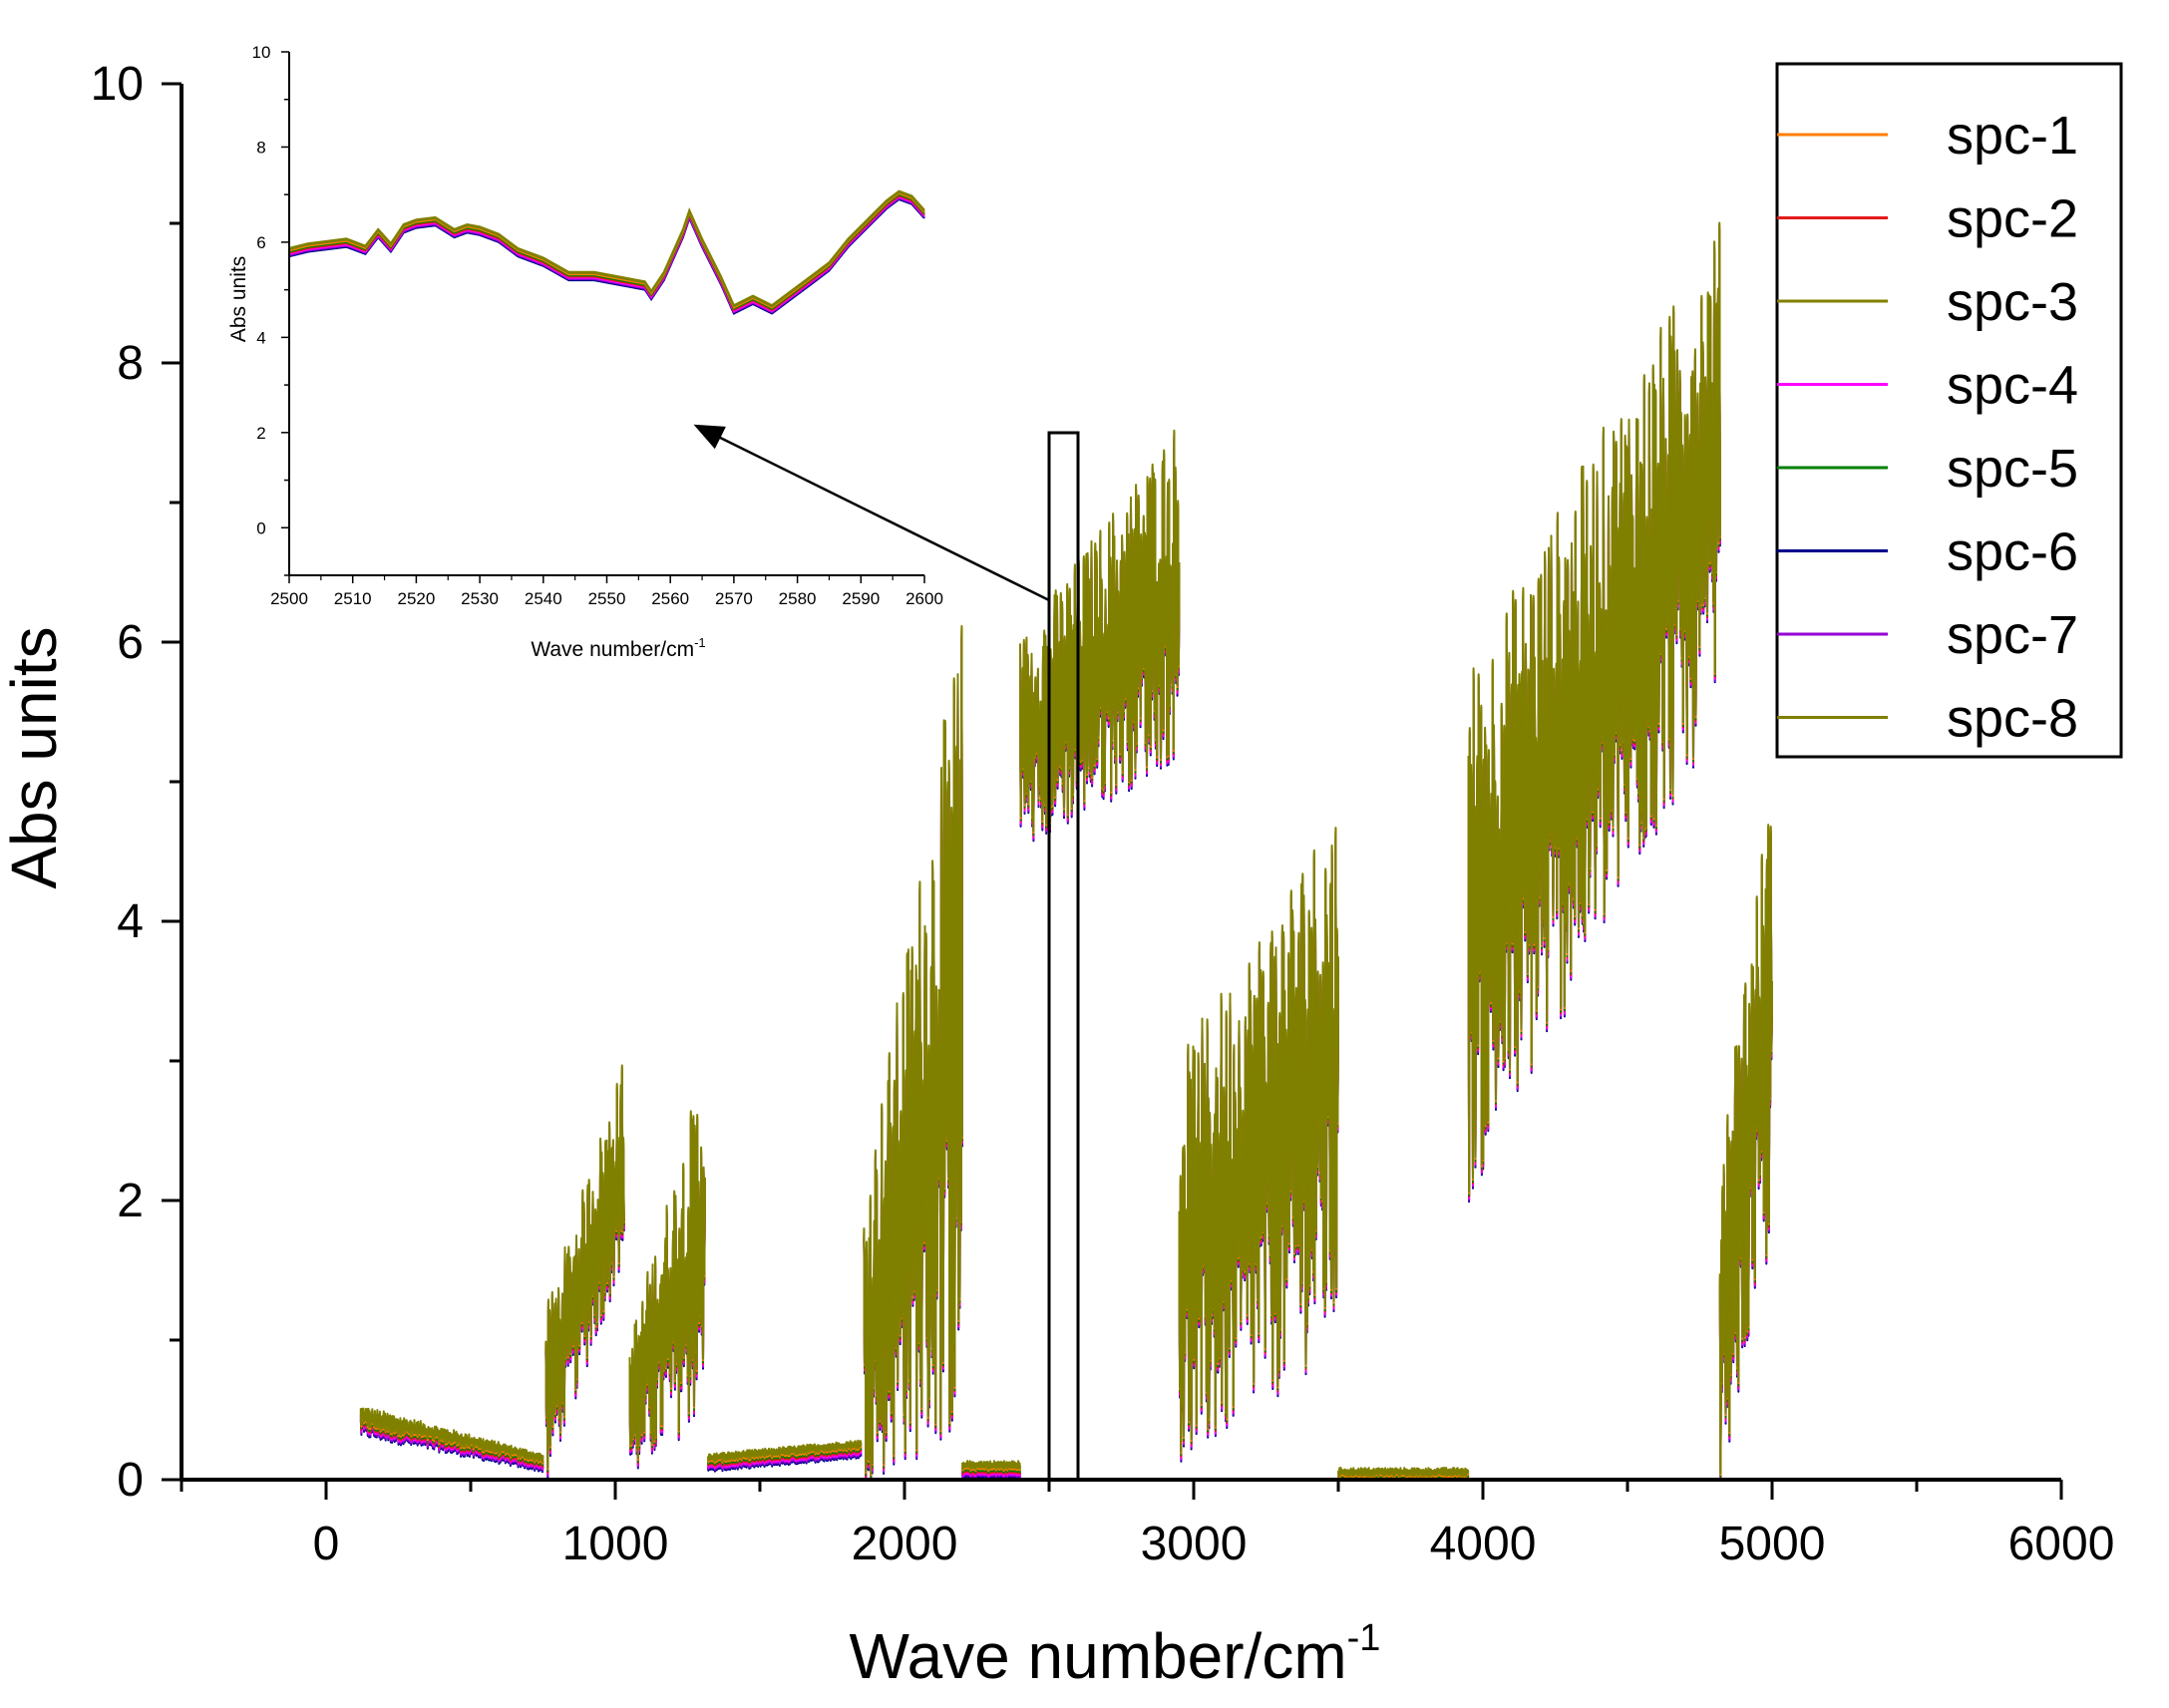 The image size is (2169, 1708). I want to click on inset-x-tick-label: 2570, so click(734, 599).